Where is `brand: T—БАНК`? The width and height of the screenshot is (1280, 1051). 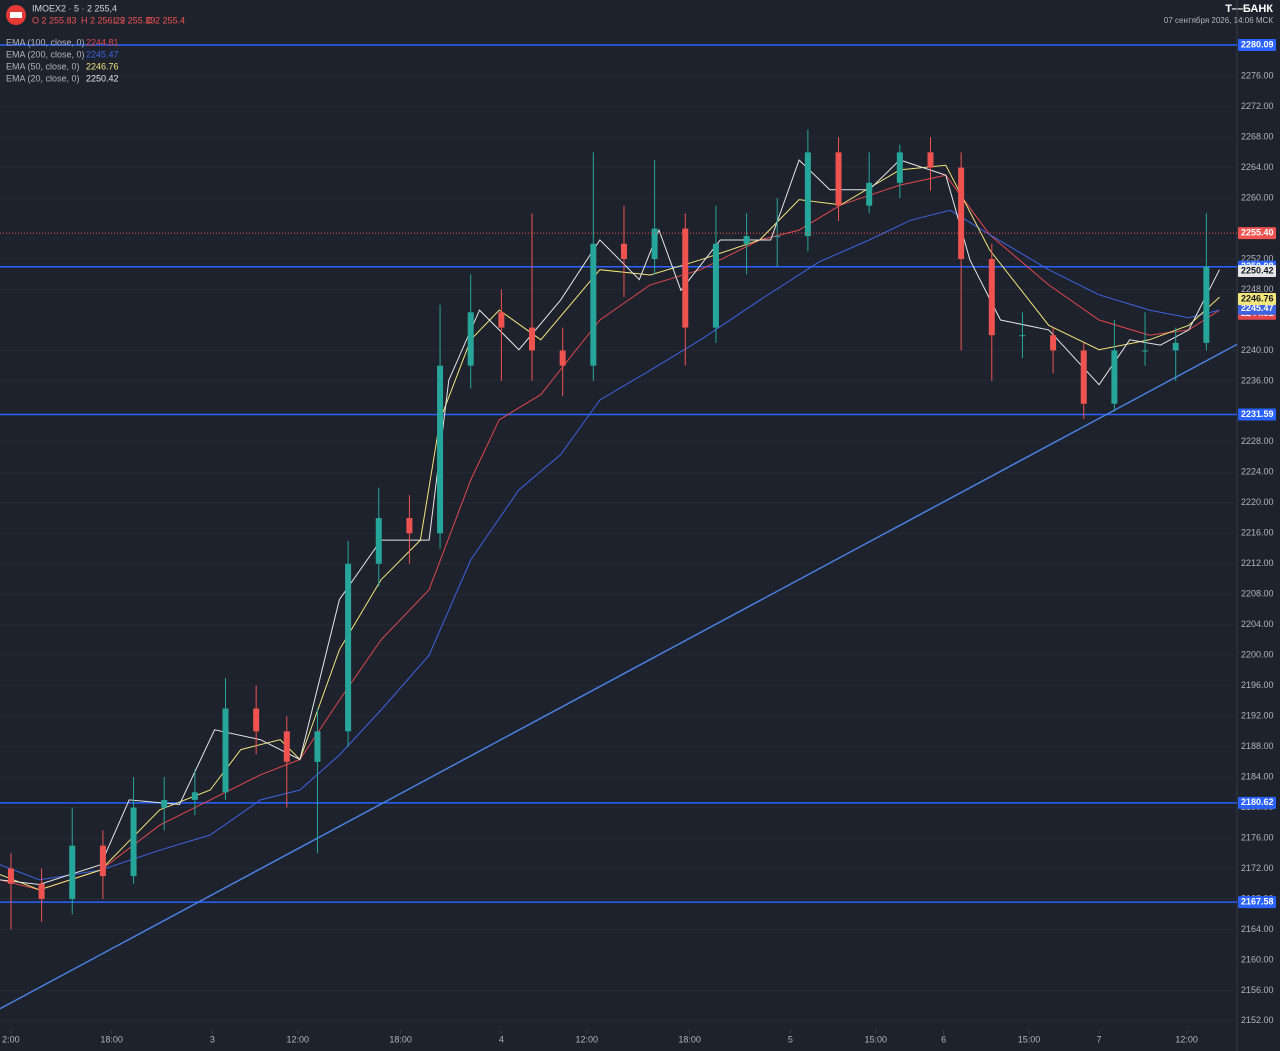 brand: T—БАНК is located at coordinates (1249, 9).